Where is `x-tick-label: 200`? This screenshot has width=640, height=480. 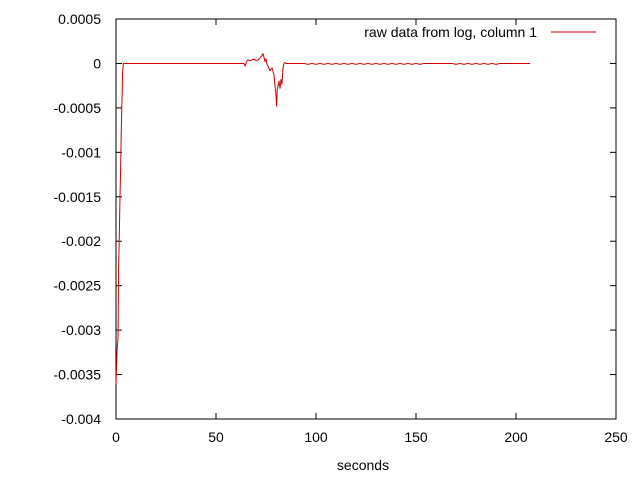
x-tick-label: 200 is located at coordinates (516, 437).